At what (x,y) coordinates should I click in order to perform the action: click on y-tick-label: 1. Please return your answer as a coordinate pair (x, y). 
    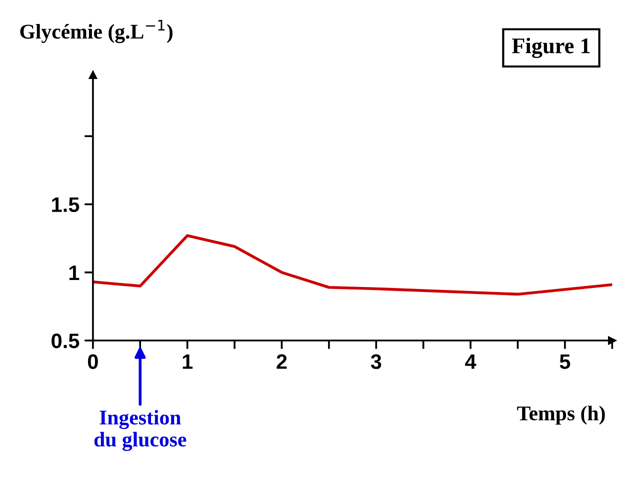
    Looking at the image, I should click on (74, 273).